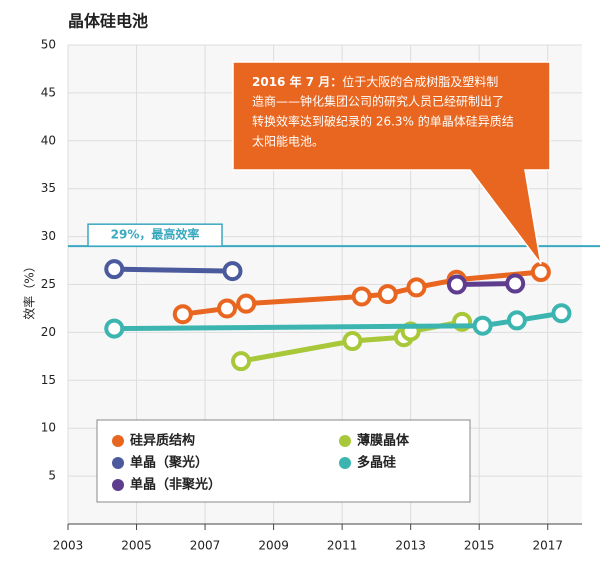  I want to click on annotation-line: 转换效率达到破纪录的 26.3% 的单晶体硅异质结, so click(383, 121).